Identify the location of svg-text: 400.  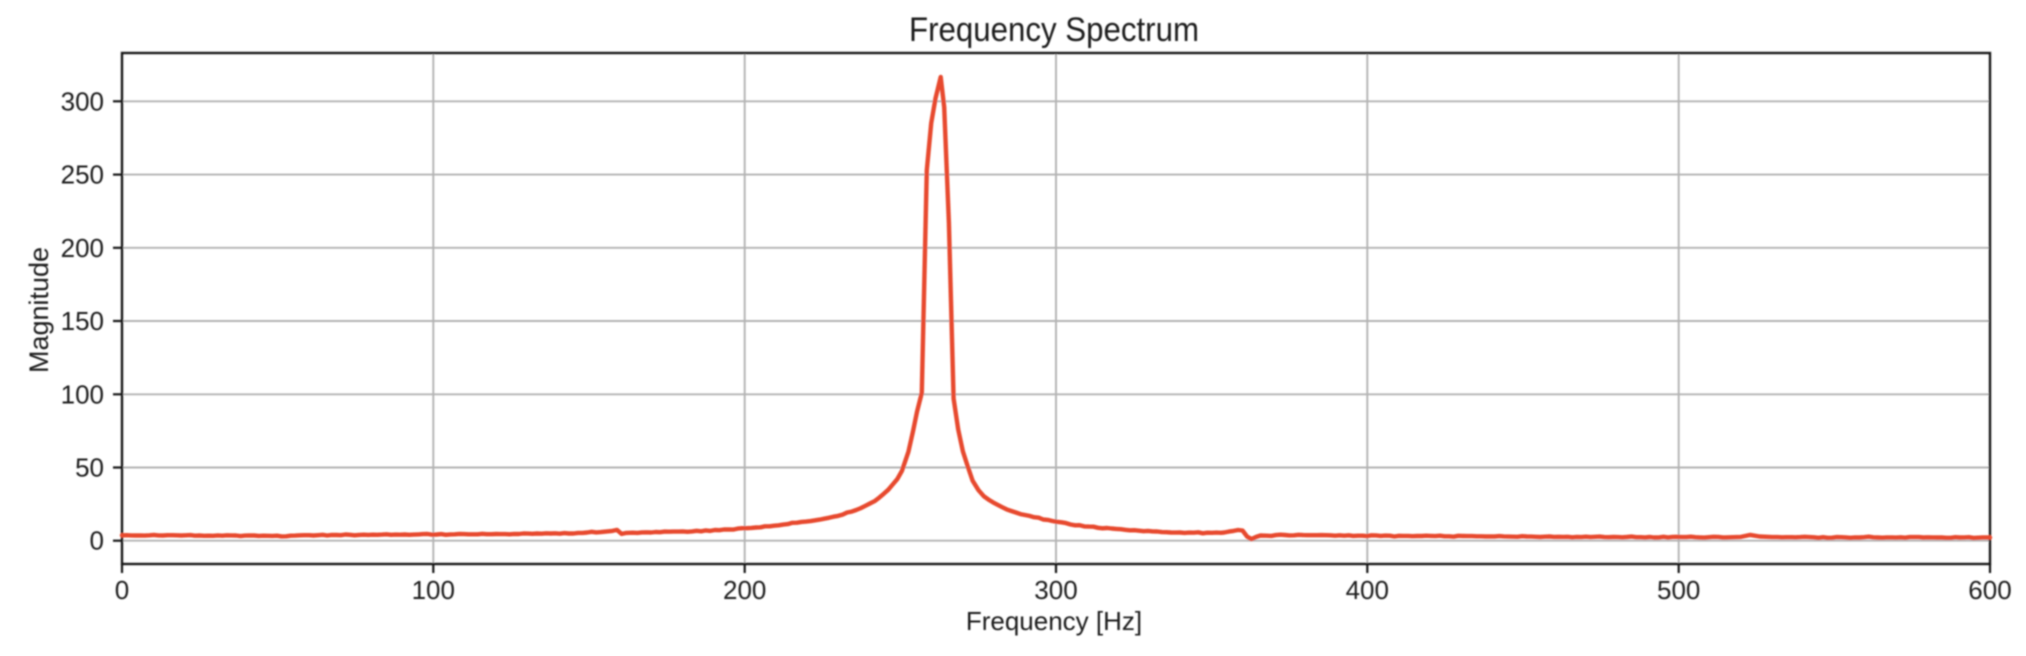
(1367, 590).